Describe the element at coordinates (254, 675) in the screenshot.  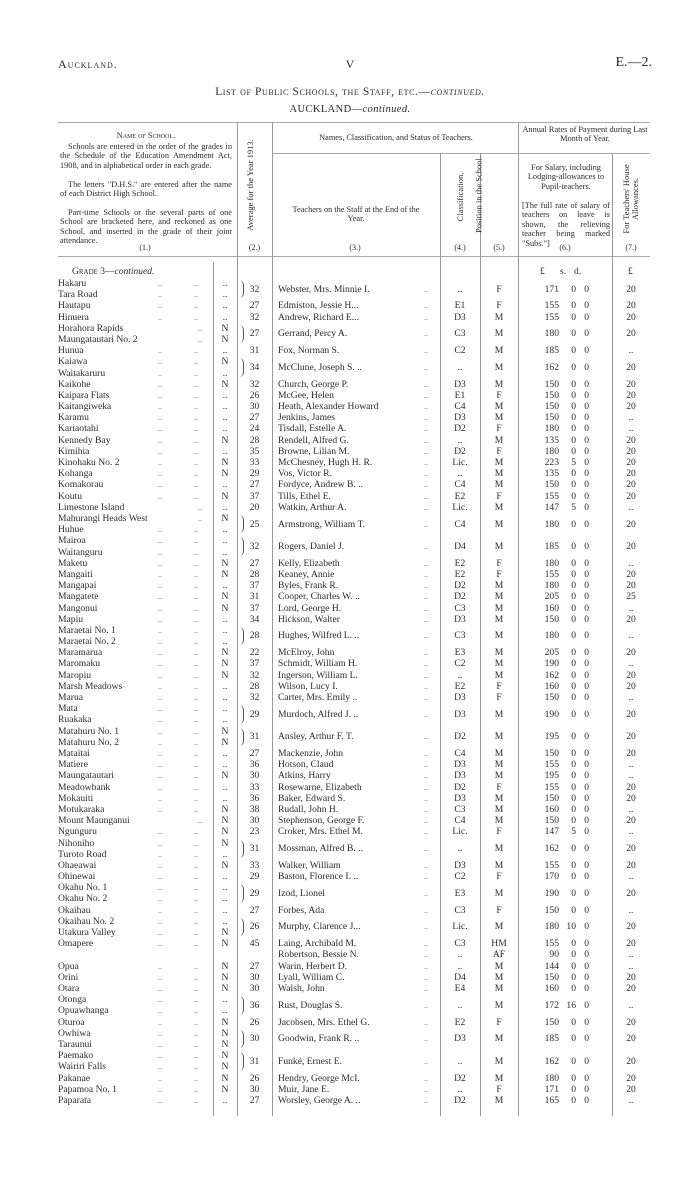
I see `average-attendance: 32` at that location.